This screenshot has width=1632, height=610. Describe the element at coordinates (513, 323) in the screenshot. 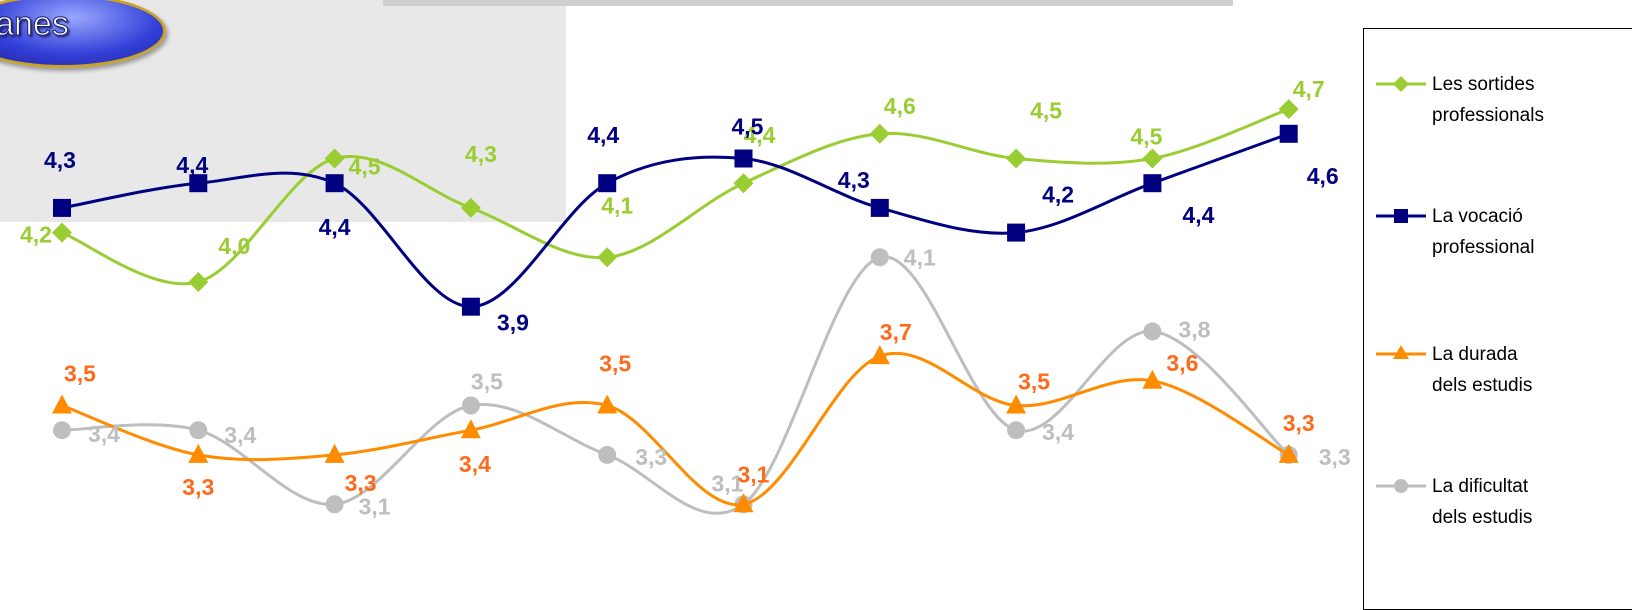

I see `data-label: 3,9` at that location.